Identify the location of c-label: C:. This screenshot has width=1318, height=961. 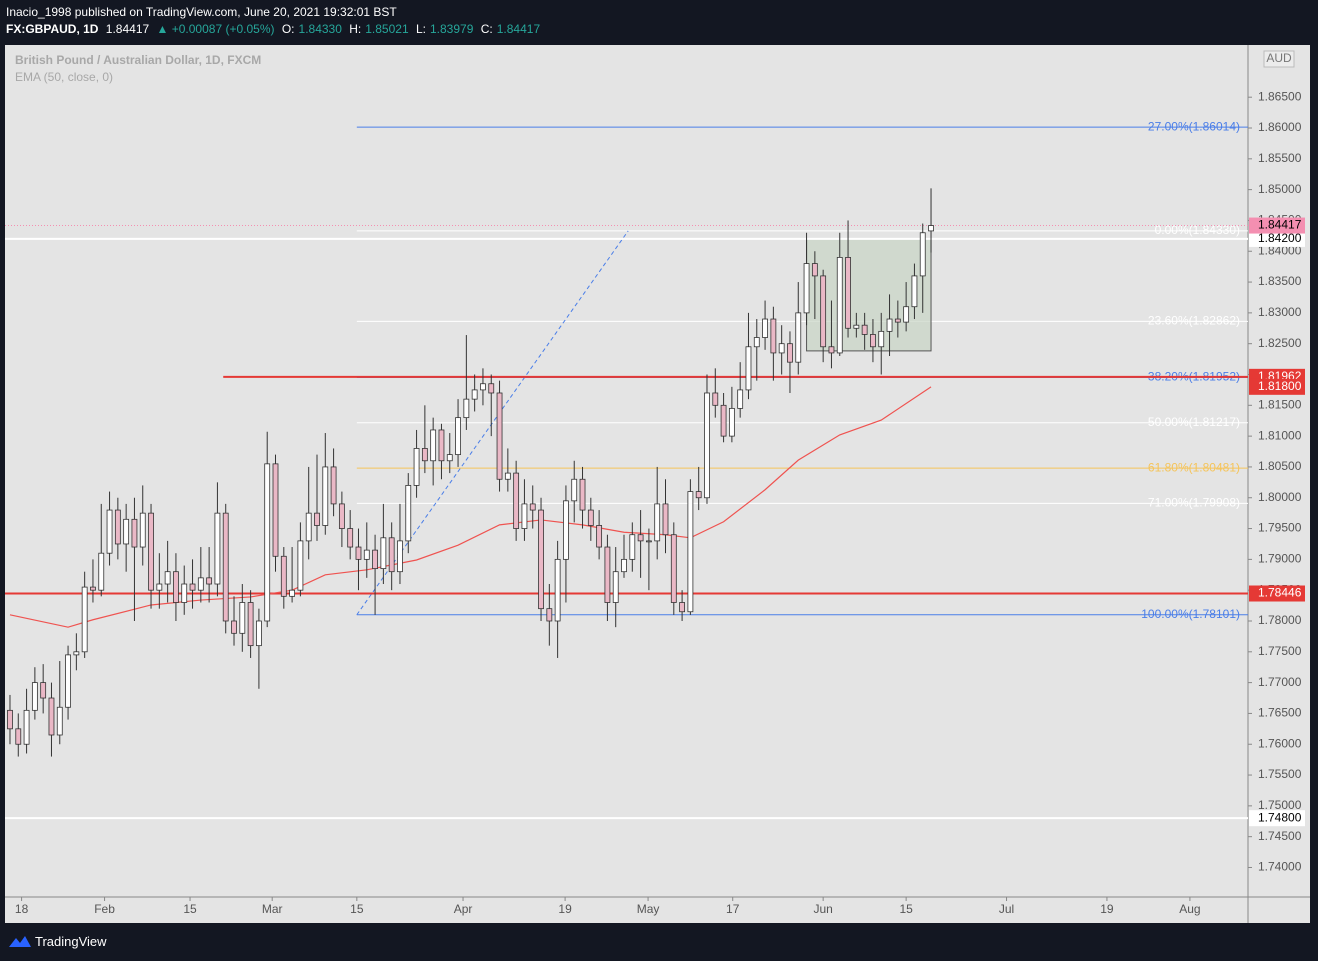
(486, 29).